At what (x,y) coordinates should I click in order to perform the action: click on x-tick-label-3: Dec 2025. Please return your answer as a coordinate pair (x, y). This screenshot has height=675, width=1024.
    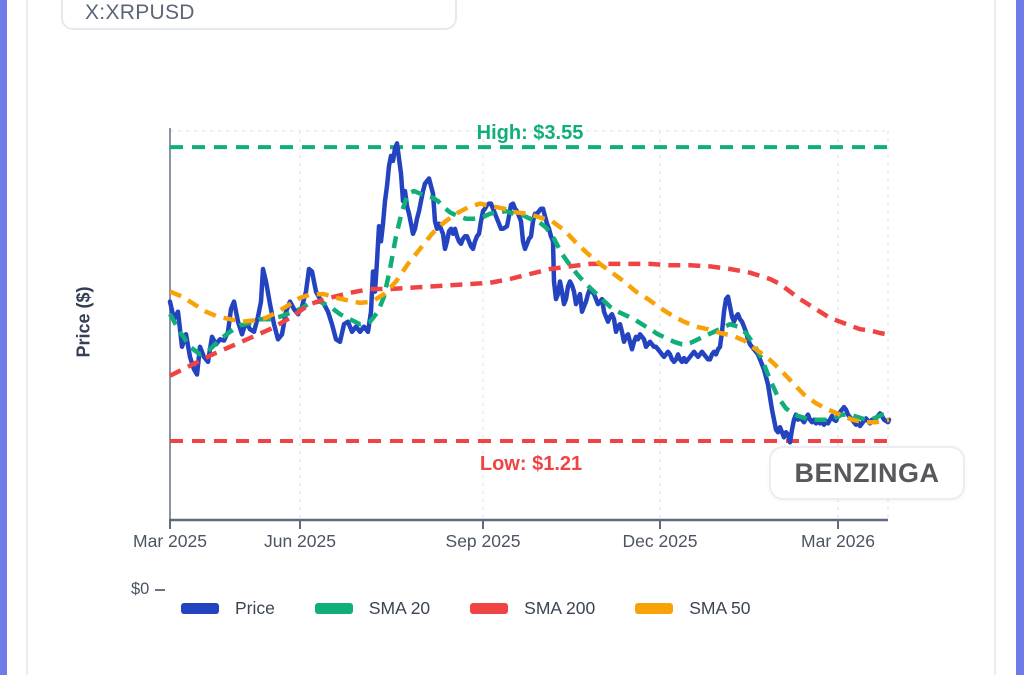
    Looking at the image, I should click on (660, 541).